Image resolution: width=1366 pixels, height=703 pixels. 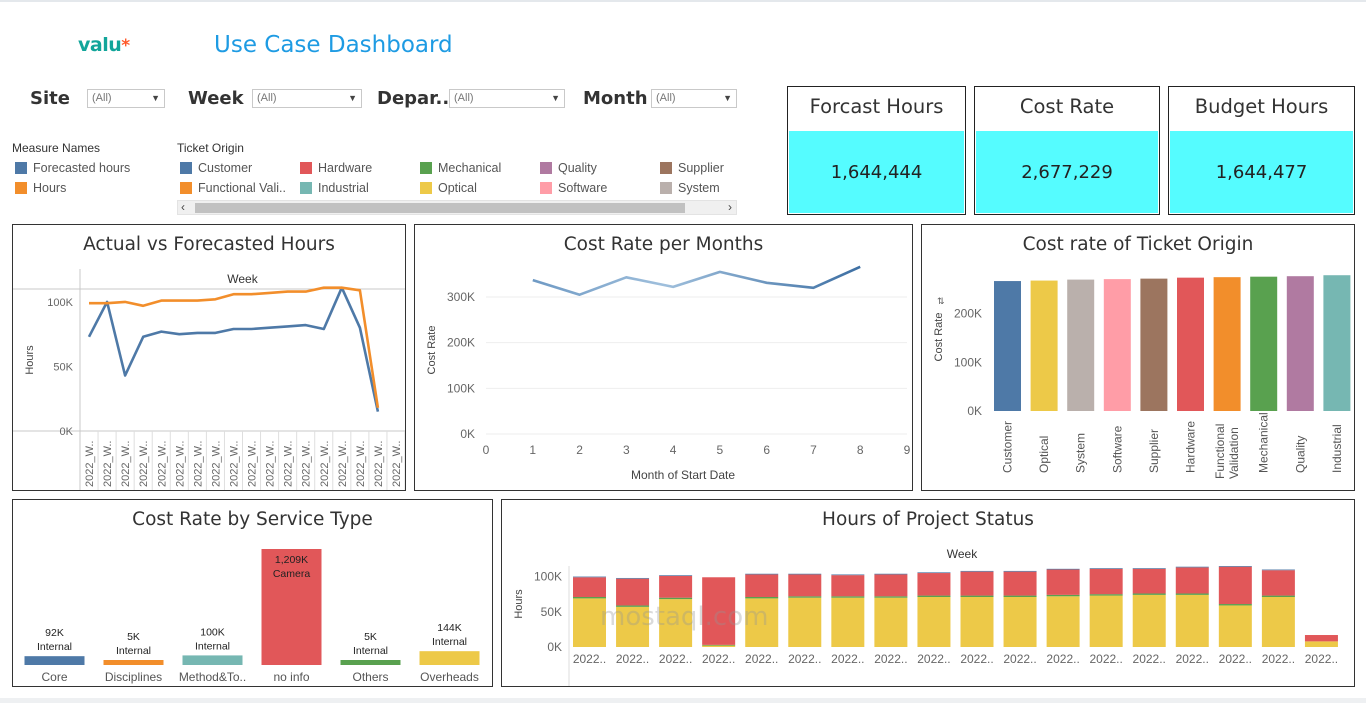 What do you see at coordinates (413, 98) in the screenshot?
I see `filter-label-department: Depar..` at bounding box center [413, 98].